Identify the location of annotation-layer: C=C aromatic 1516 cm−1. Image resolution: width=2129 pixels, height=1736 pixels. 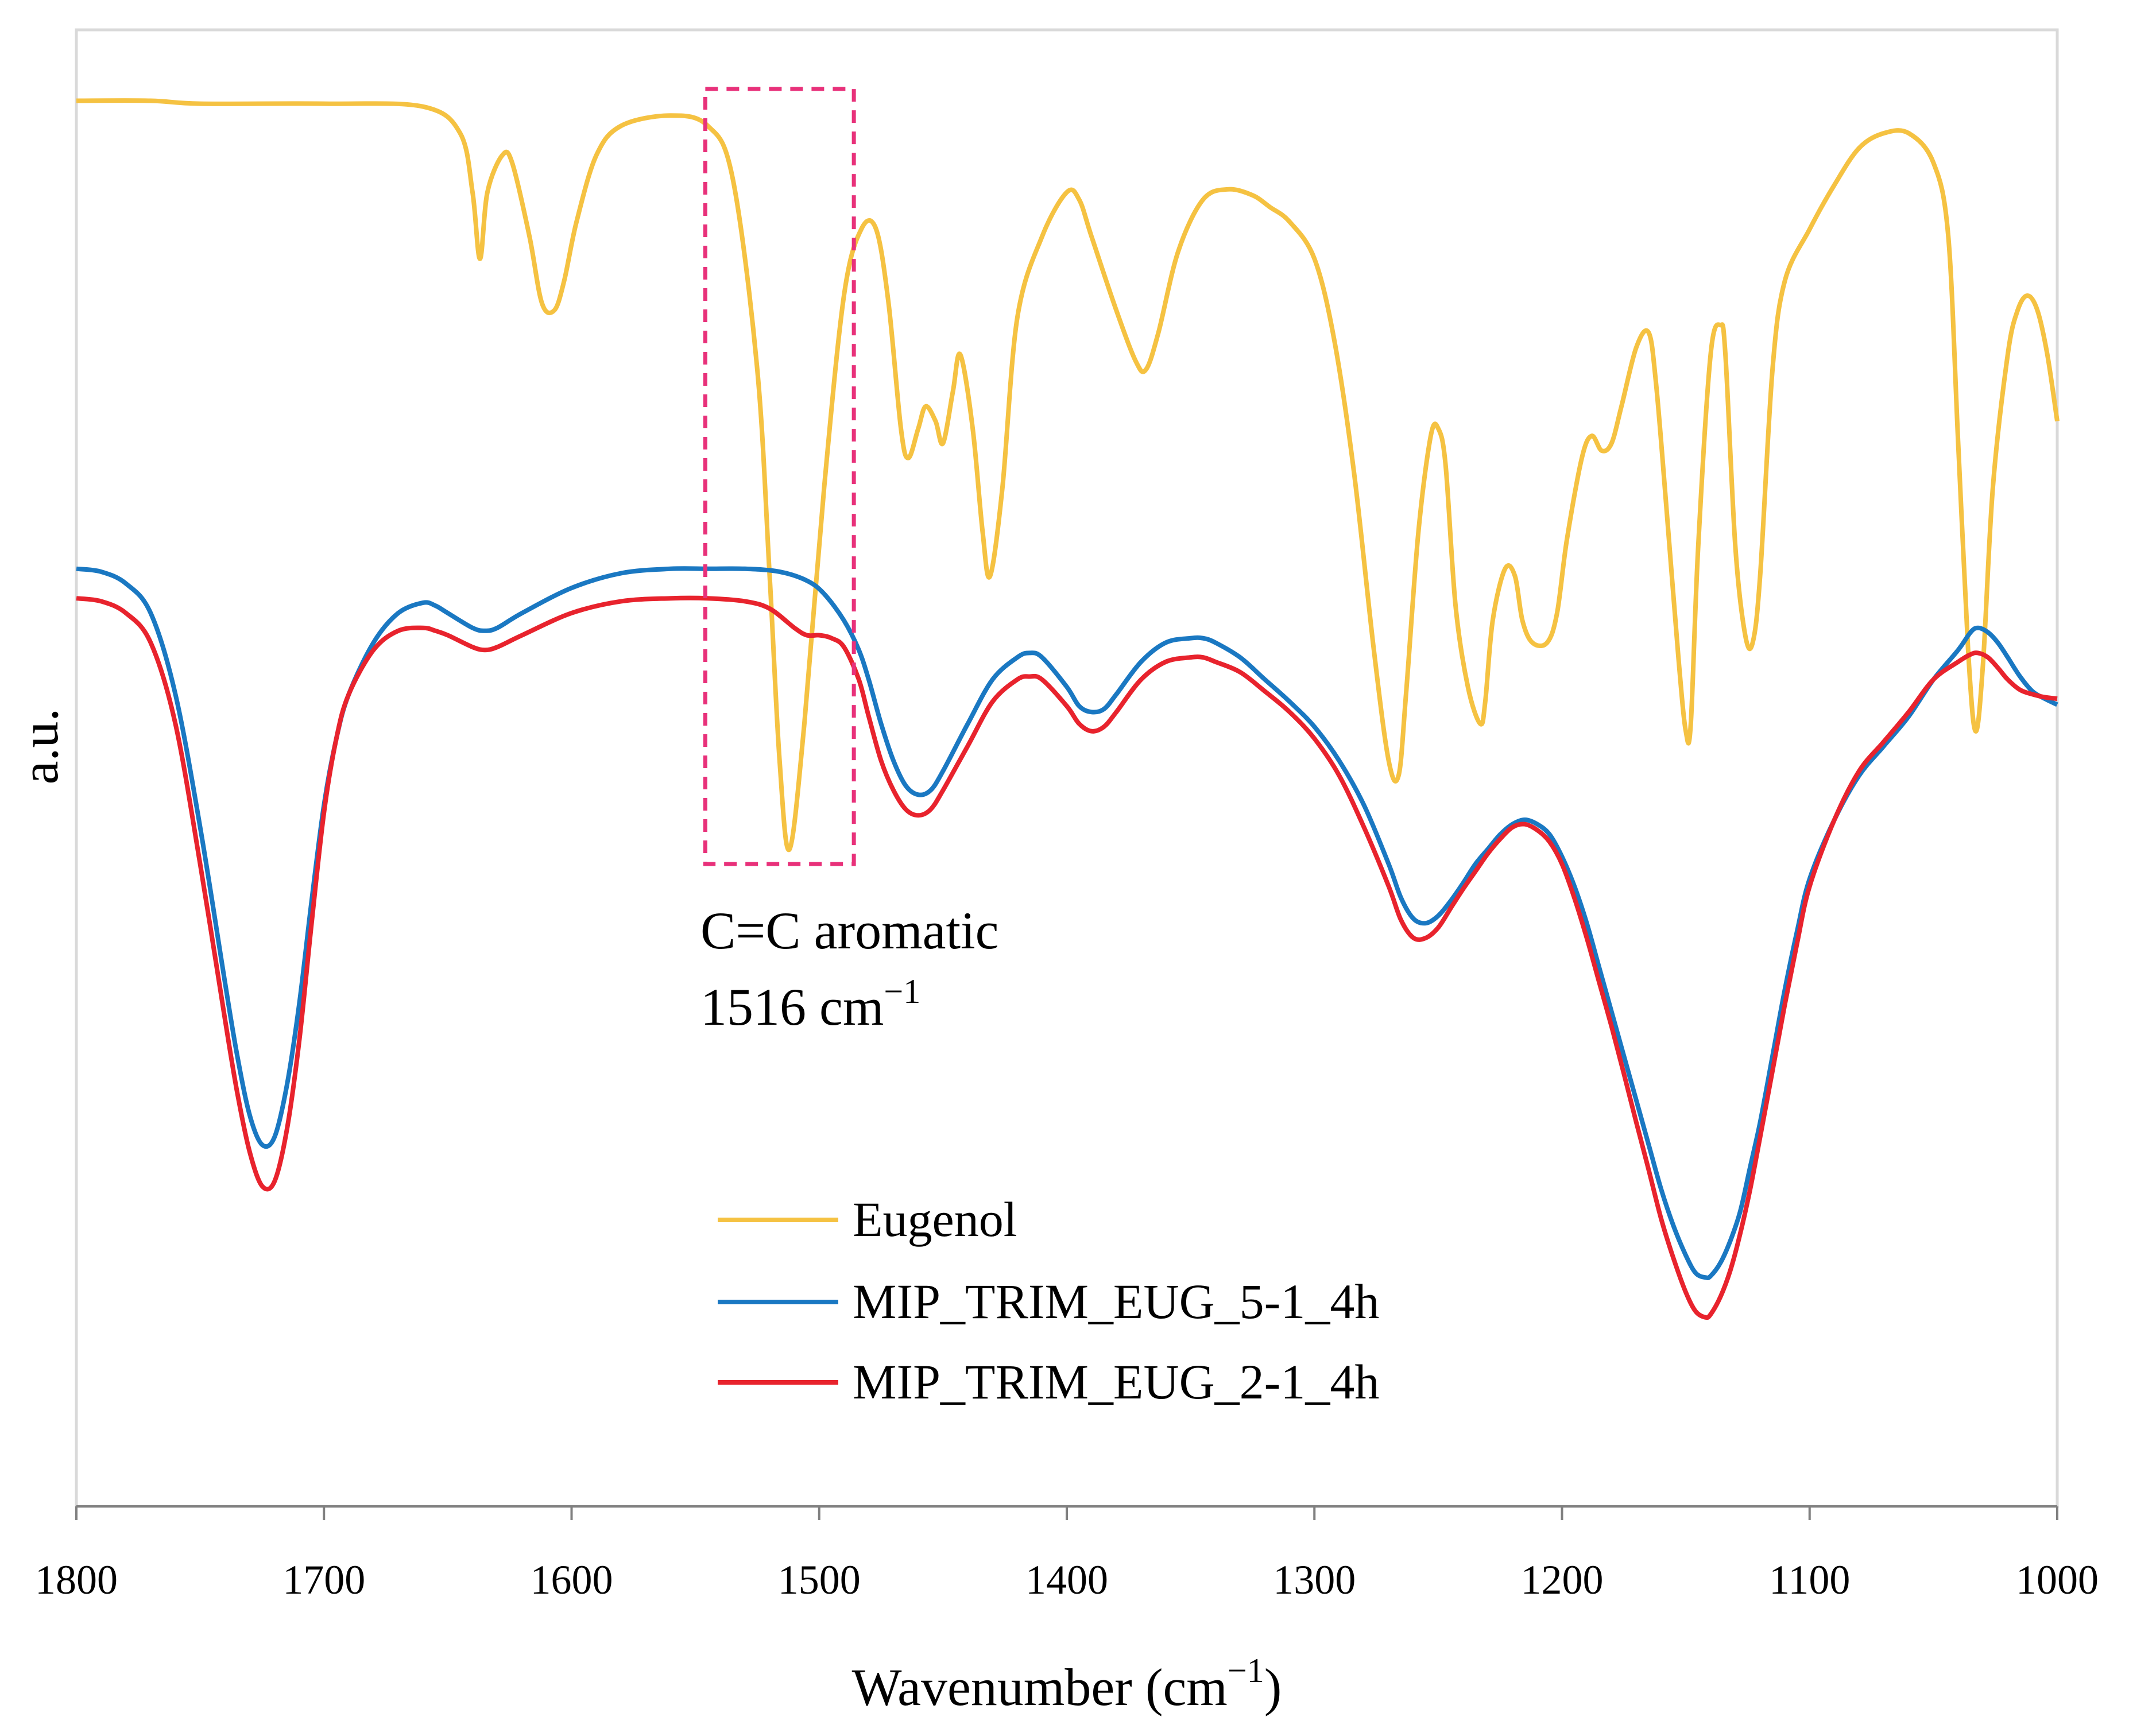
(849, 561).